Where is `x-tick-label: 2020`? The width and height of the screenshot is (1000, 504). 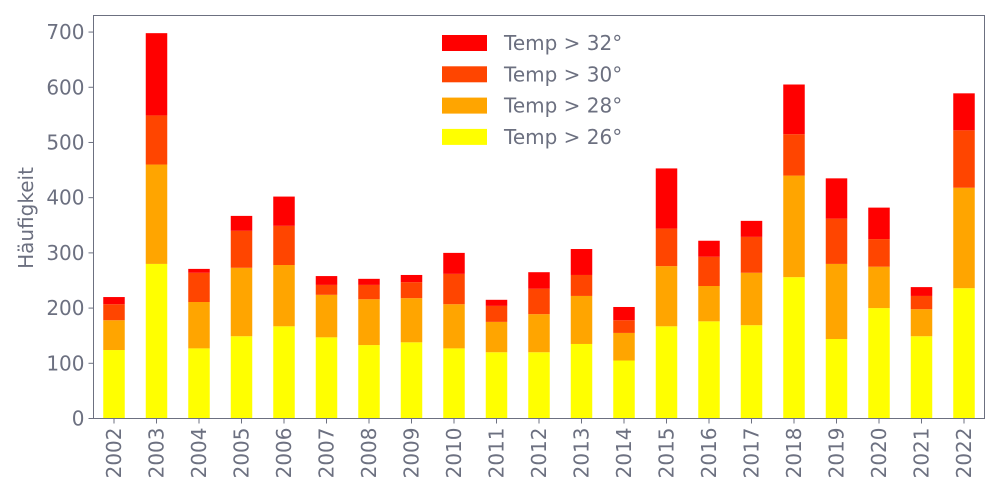
x-tick-label: 2020 is located at coordinates (879, 453).